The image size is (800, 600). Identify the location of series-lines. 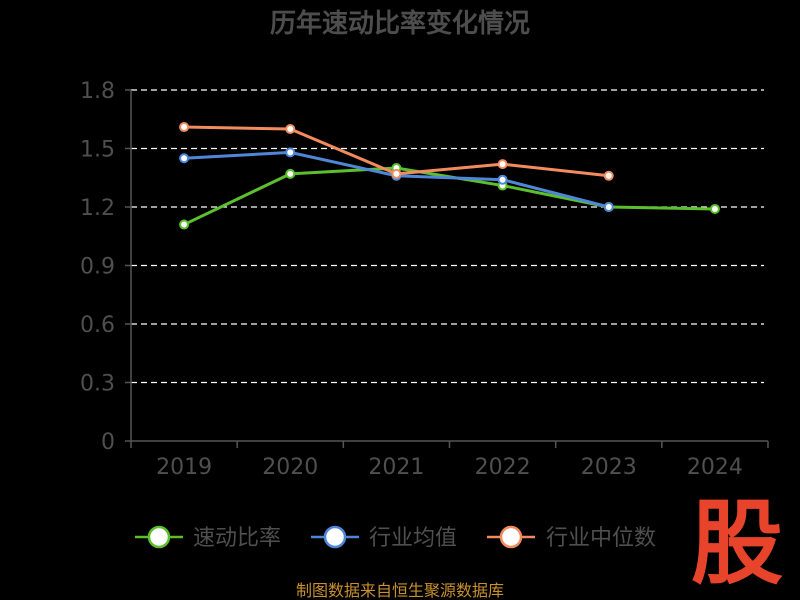
(449, 176).